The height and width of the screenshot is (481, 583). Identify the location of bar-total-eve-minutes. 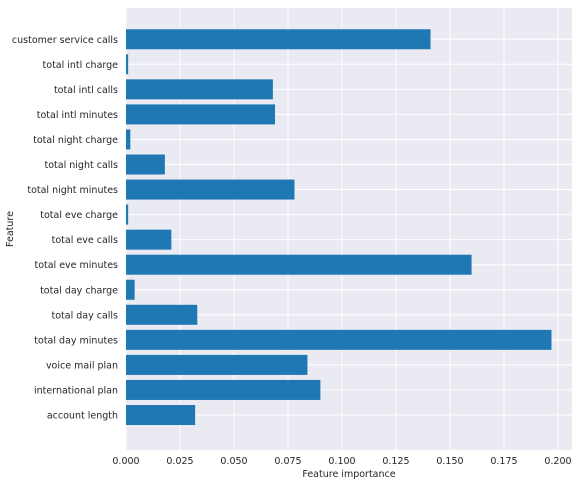
(299, 264).